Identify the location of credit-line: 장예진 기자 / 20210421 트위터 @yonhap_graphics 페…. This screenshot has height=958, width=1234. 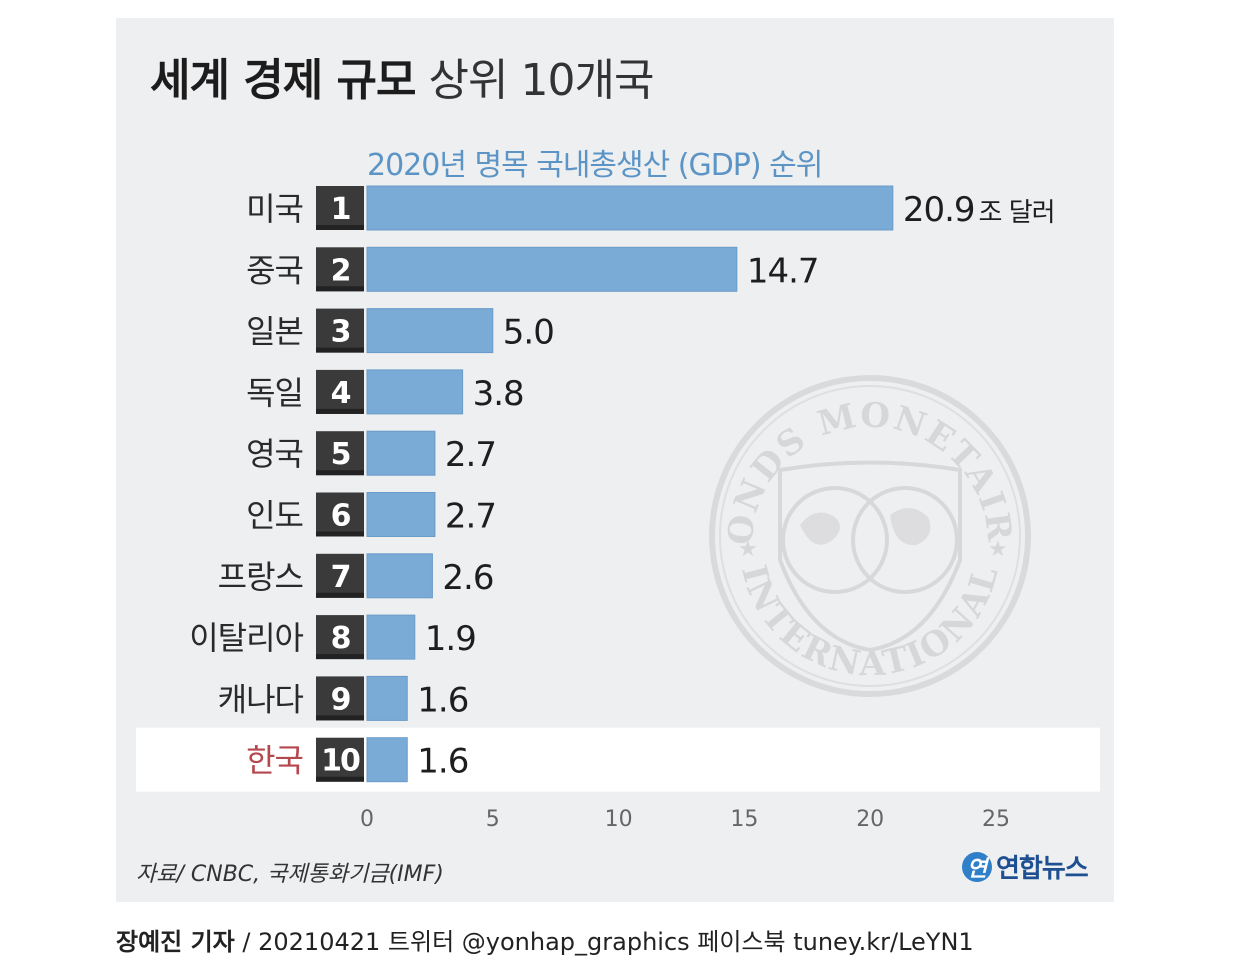
(545, 939).